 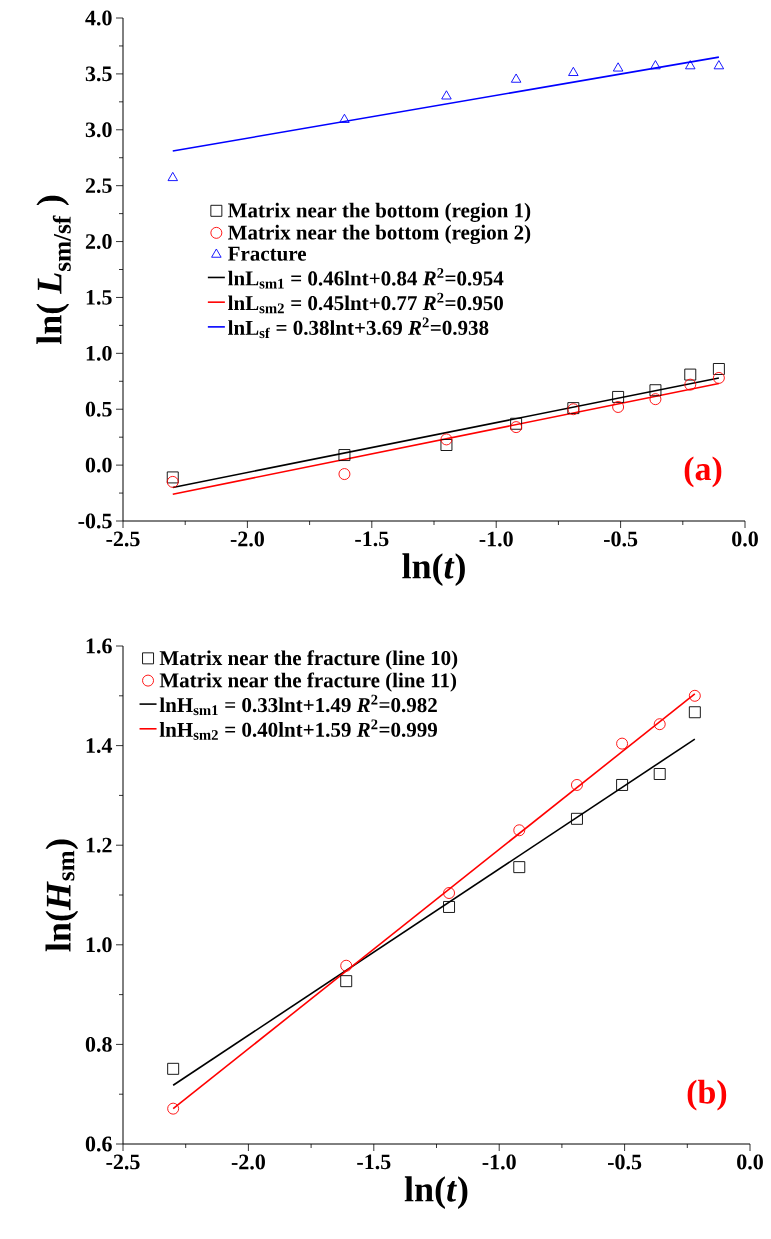 I want to click on y-tick-label: 0.5, so click(x=98, y=409).